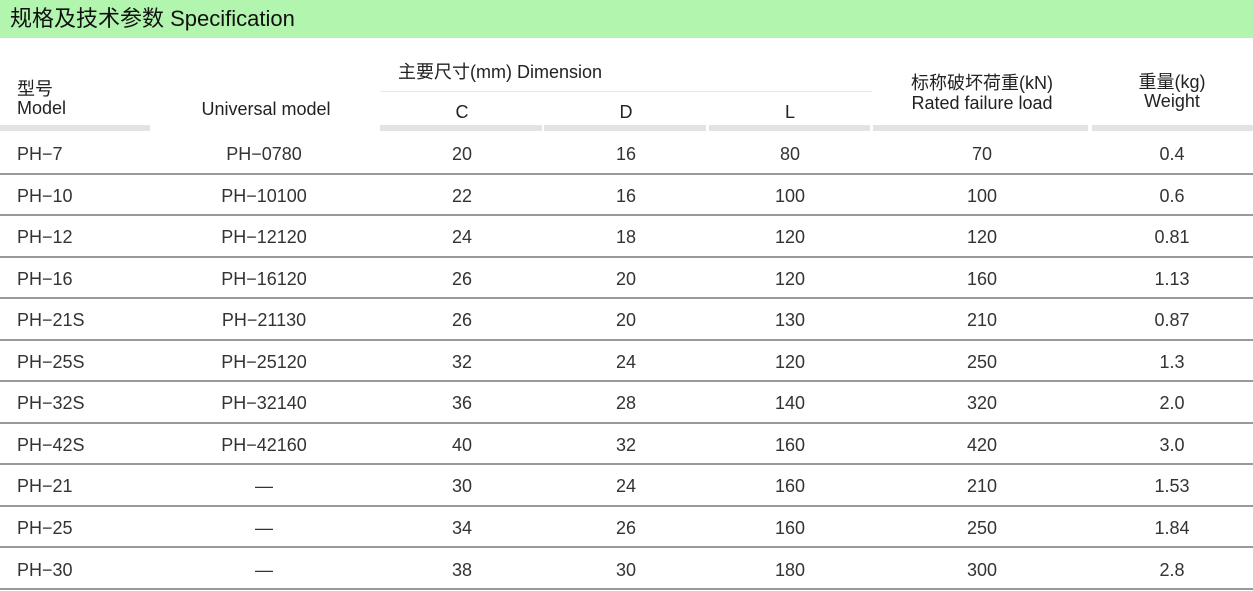 This screenshot has width=1253, height=591. Describe the element at coordinates (1172, 82) in the screenshot. I see `header-weight-cn: 重量(kg)` at that location.